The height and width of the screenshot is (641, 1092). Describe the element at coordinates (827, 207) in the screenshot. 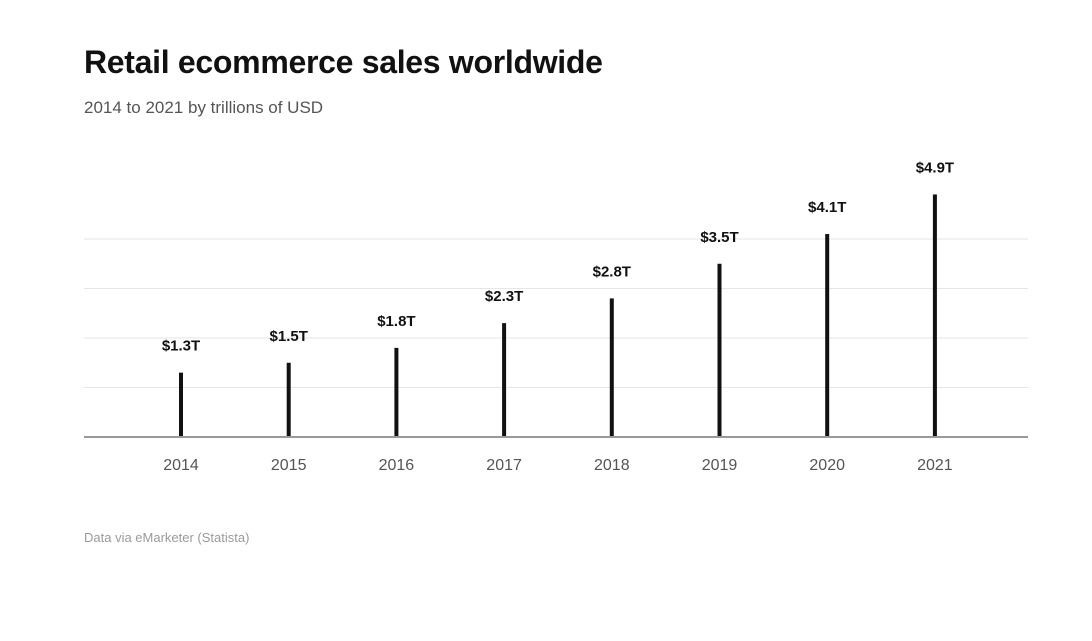

I see `value-label-2020: $4.1T` at that location.